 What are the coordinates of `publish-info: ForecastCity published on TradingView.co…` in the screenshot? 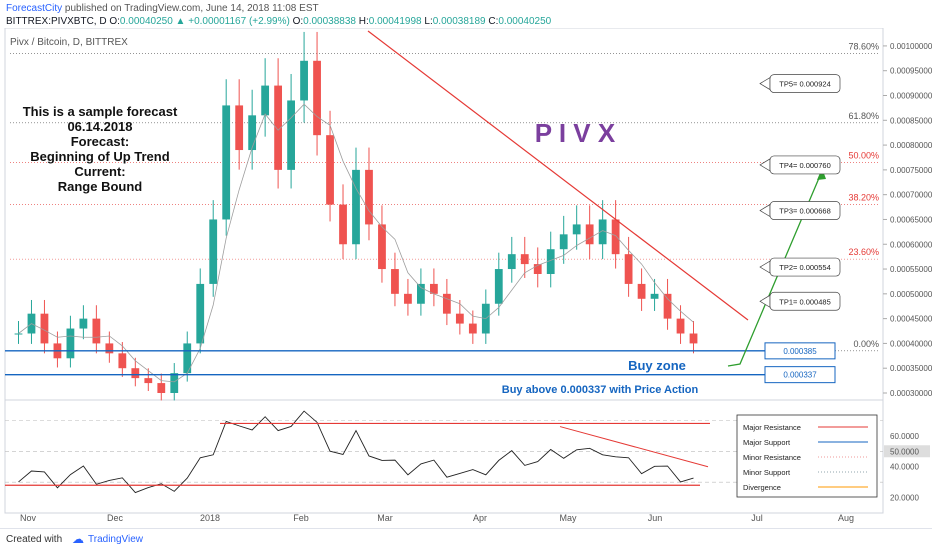 It's located at (162, 8).